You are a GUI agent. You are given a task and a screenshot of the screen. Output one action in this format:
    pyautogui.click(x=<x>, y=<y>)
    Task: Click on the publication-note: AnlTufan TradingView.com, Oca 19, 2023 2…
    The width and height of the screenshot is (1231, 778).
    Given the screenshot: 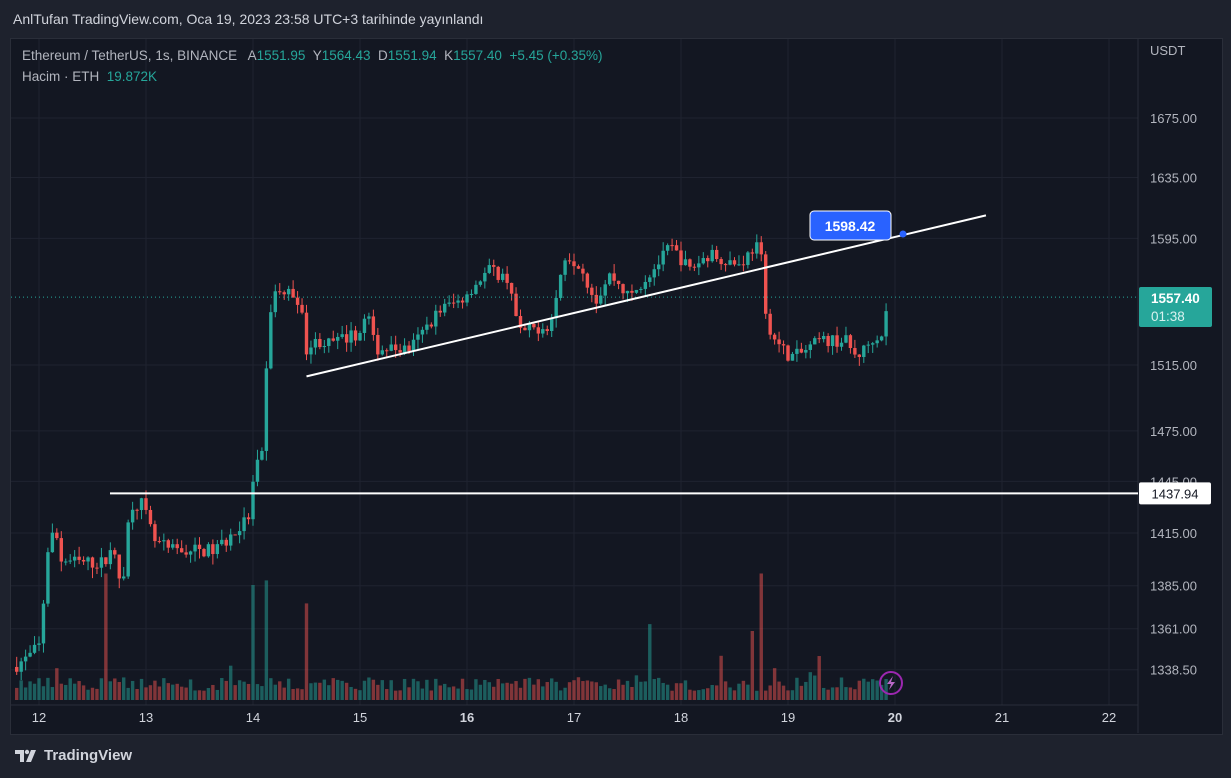 What is the action you would take?
    pyautogui.click(x=248, y=19)
    